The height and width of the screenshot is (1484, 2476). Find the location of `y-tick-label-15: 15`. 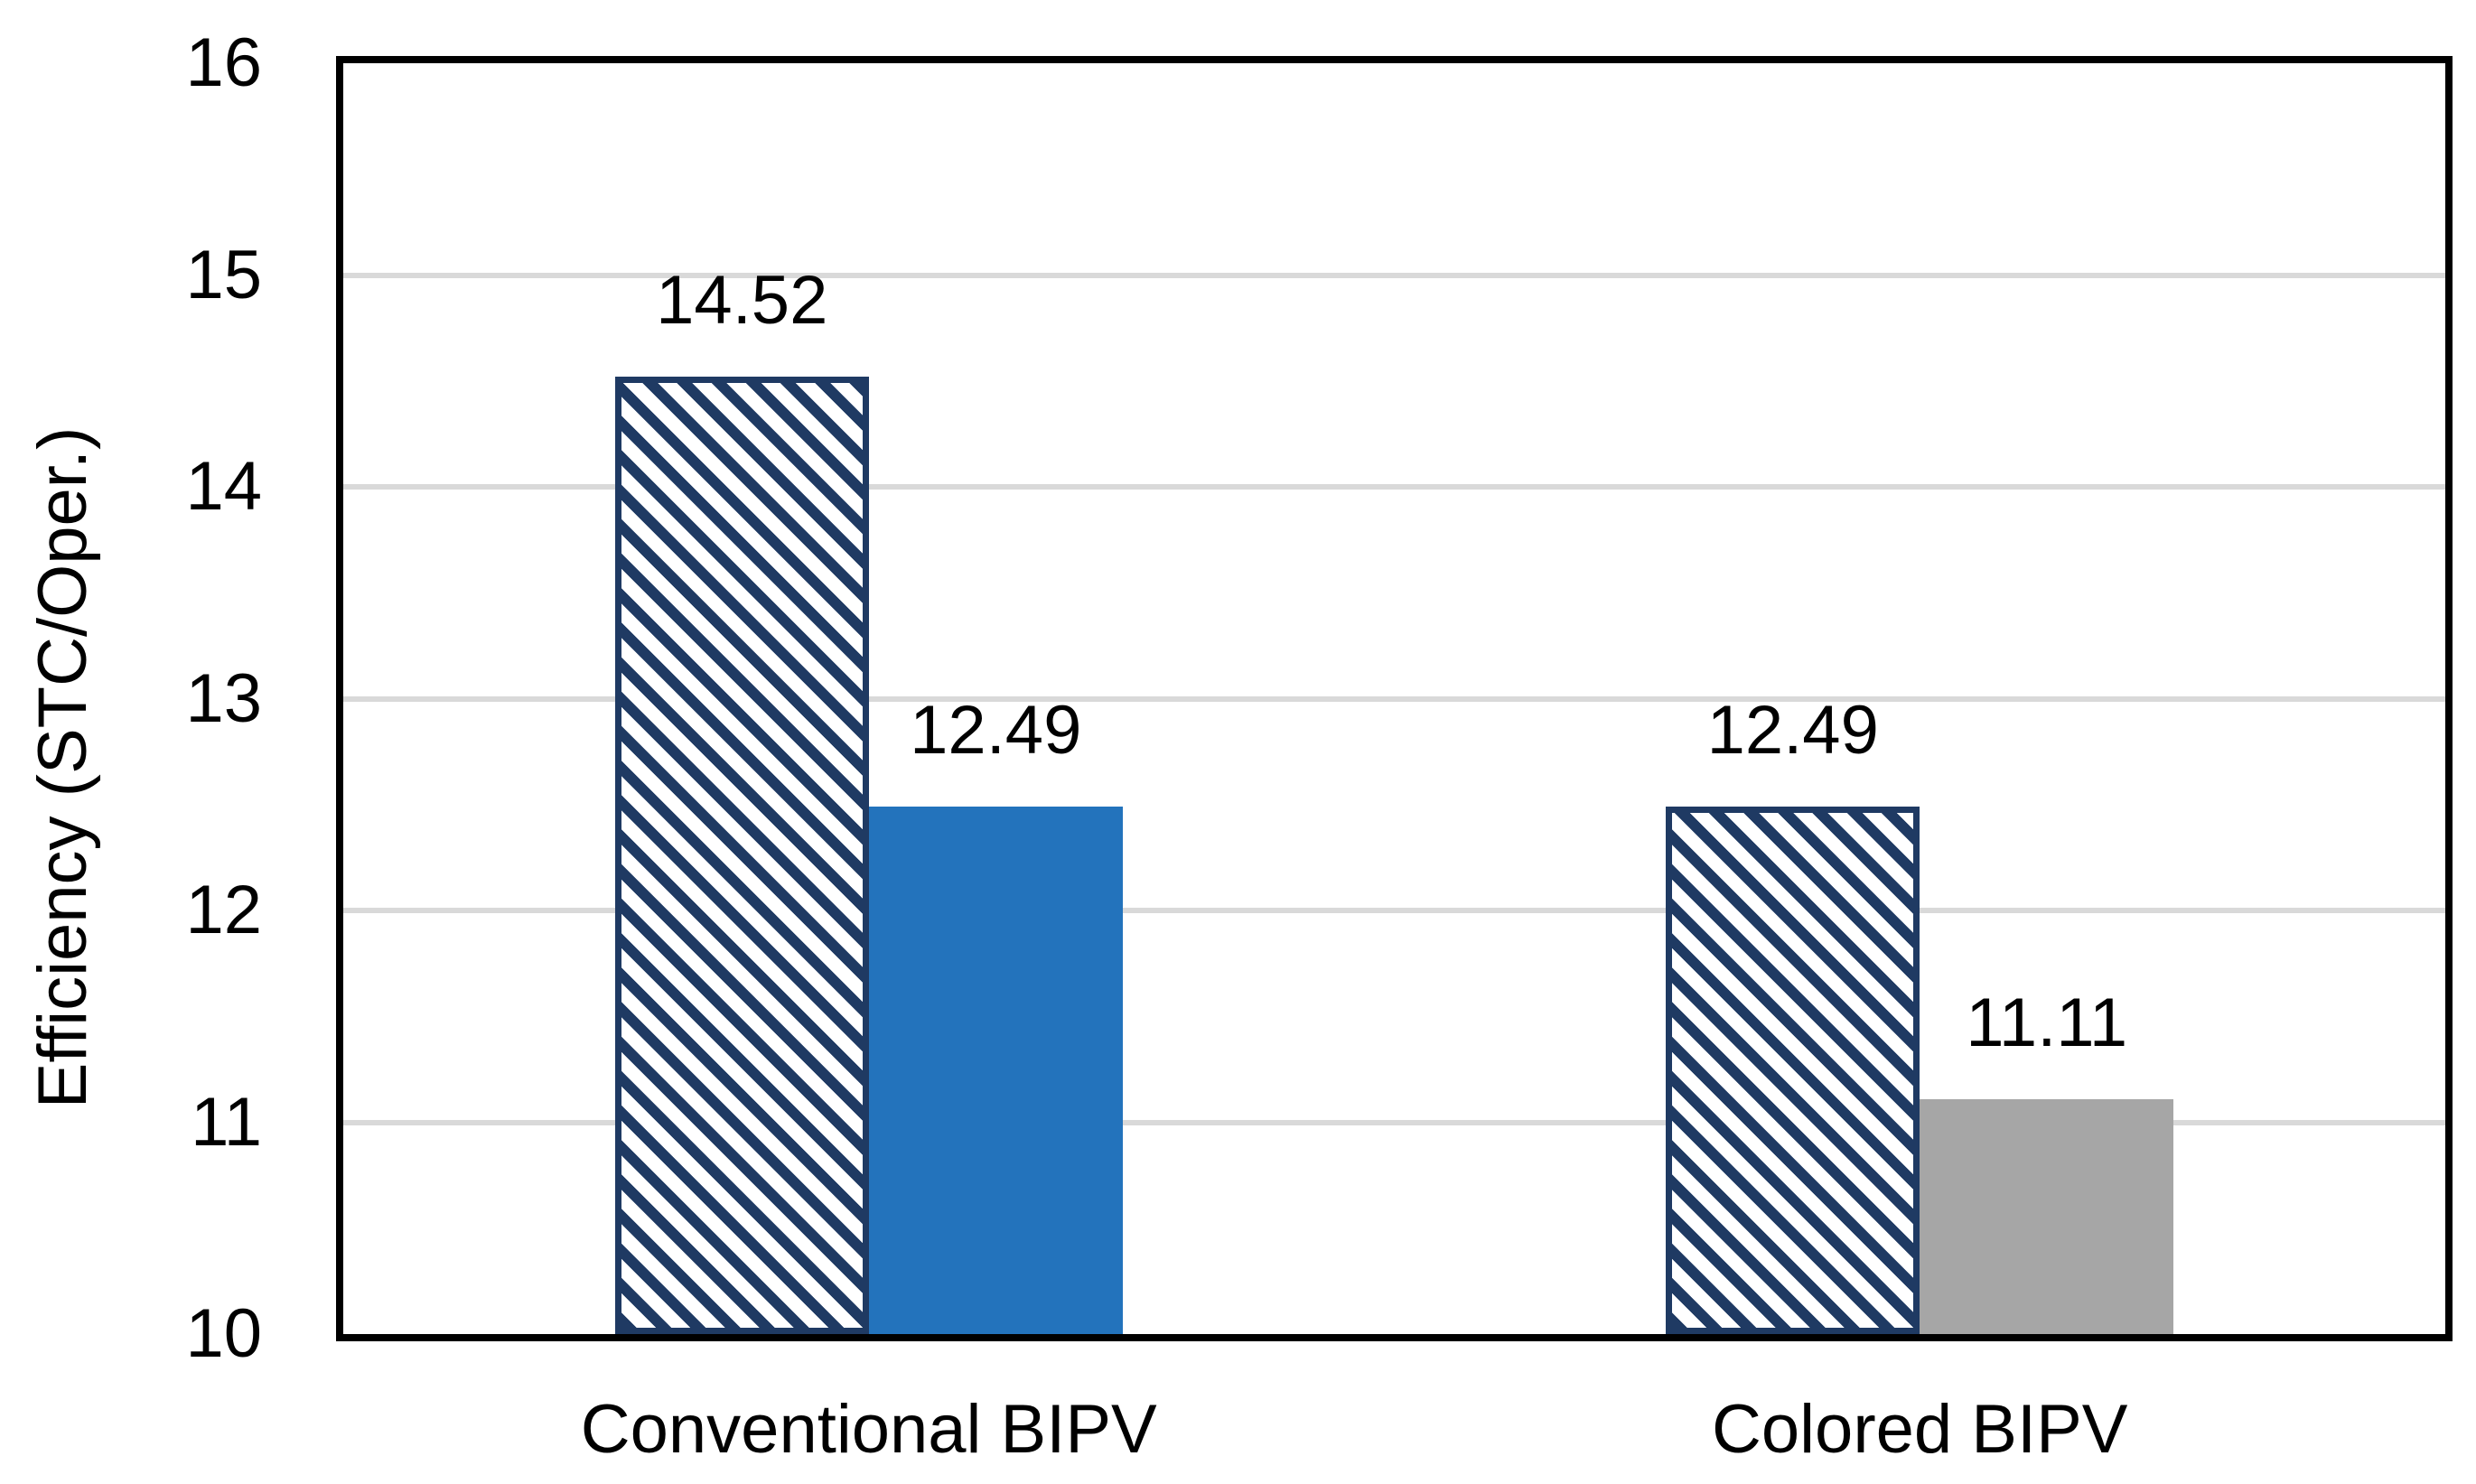

y-tick-label-15: 15 is located at coordinates (223, 274).